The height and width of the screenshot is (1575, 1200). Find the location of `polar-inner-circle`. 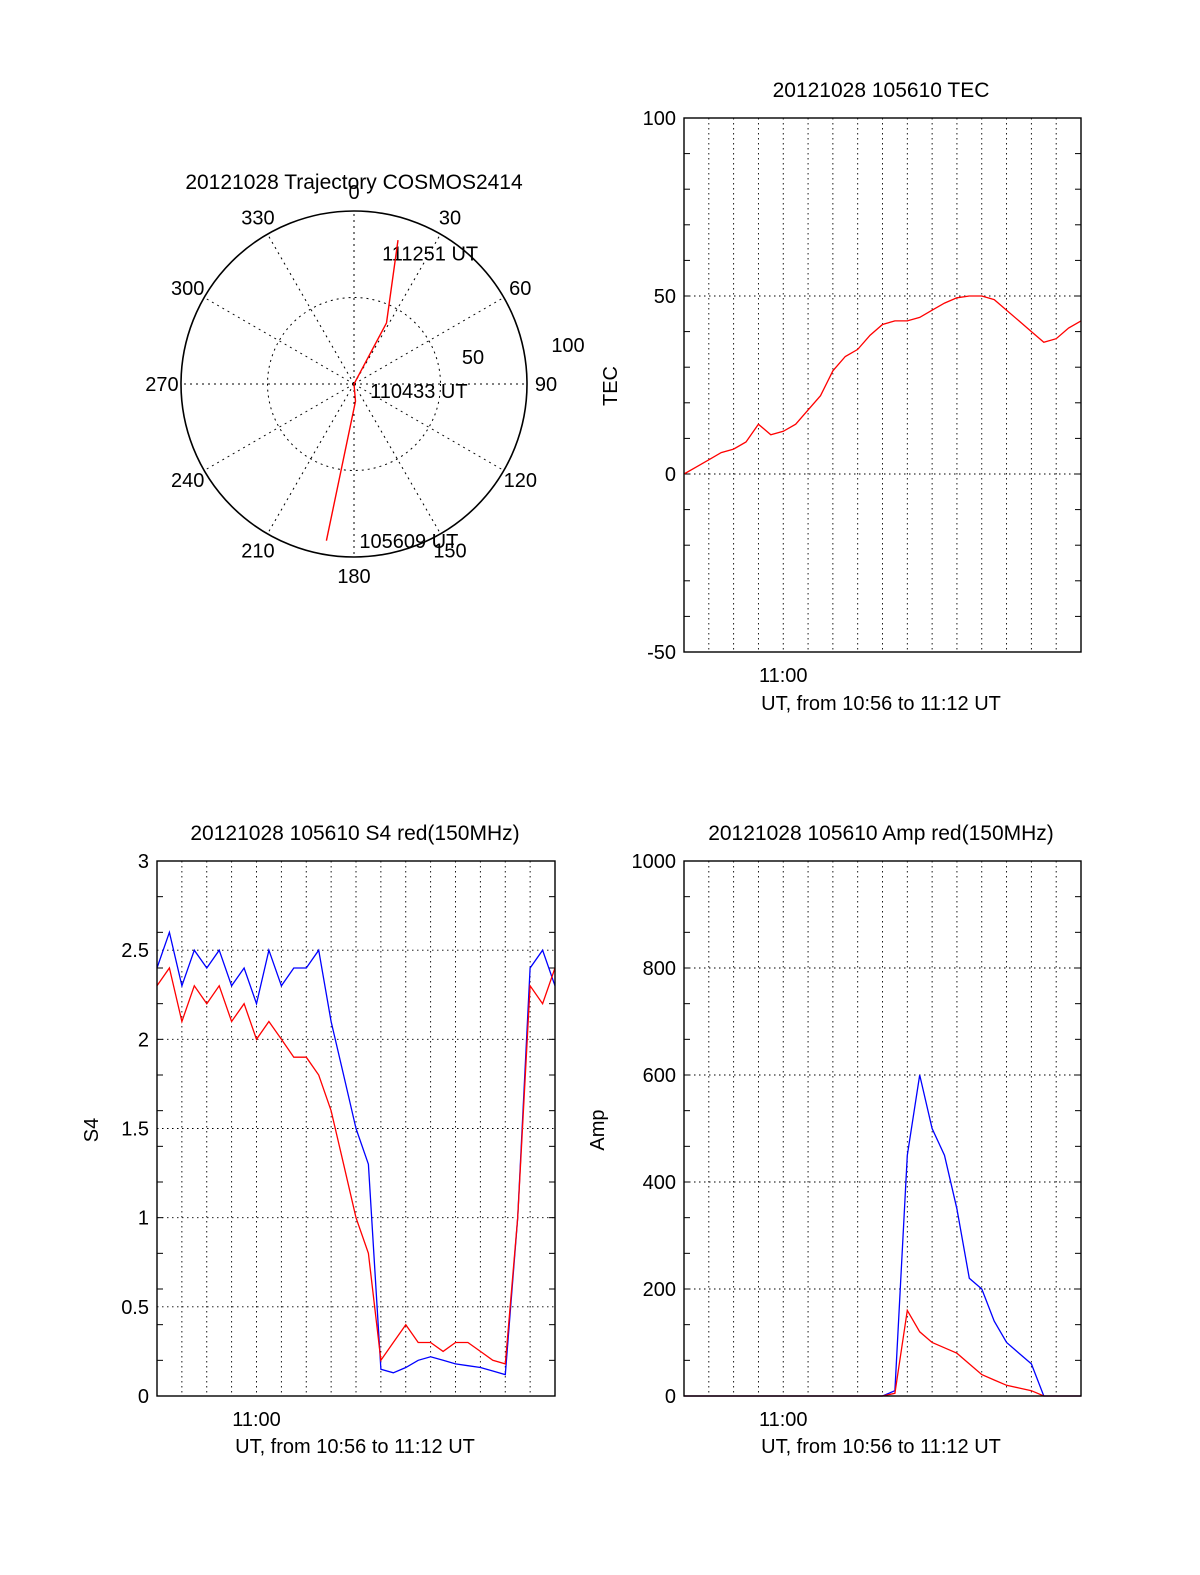

polar-inner-circle is located at coordinates (354, 384).